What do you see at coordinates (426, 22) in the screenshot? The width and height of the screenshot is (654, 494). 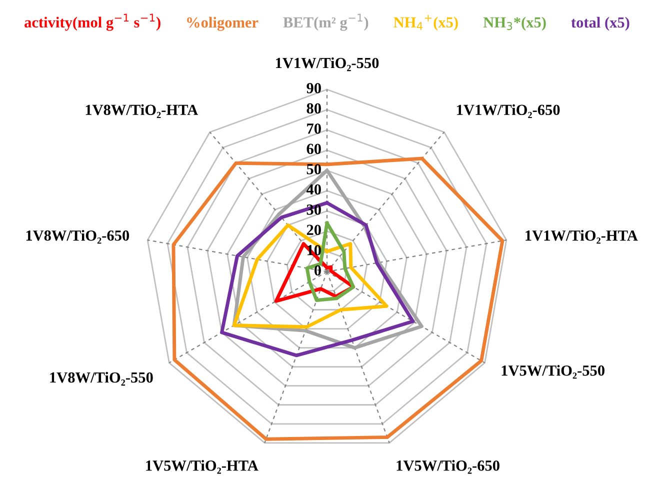 I see `text: NH$_{4}$$^{+}$(x5)` at bounding box center [426, 22].